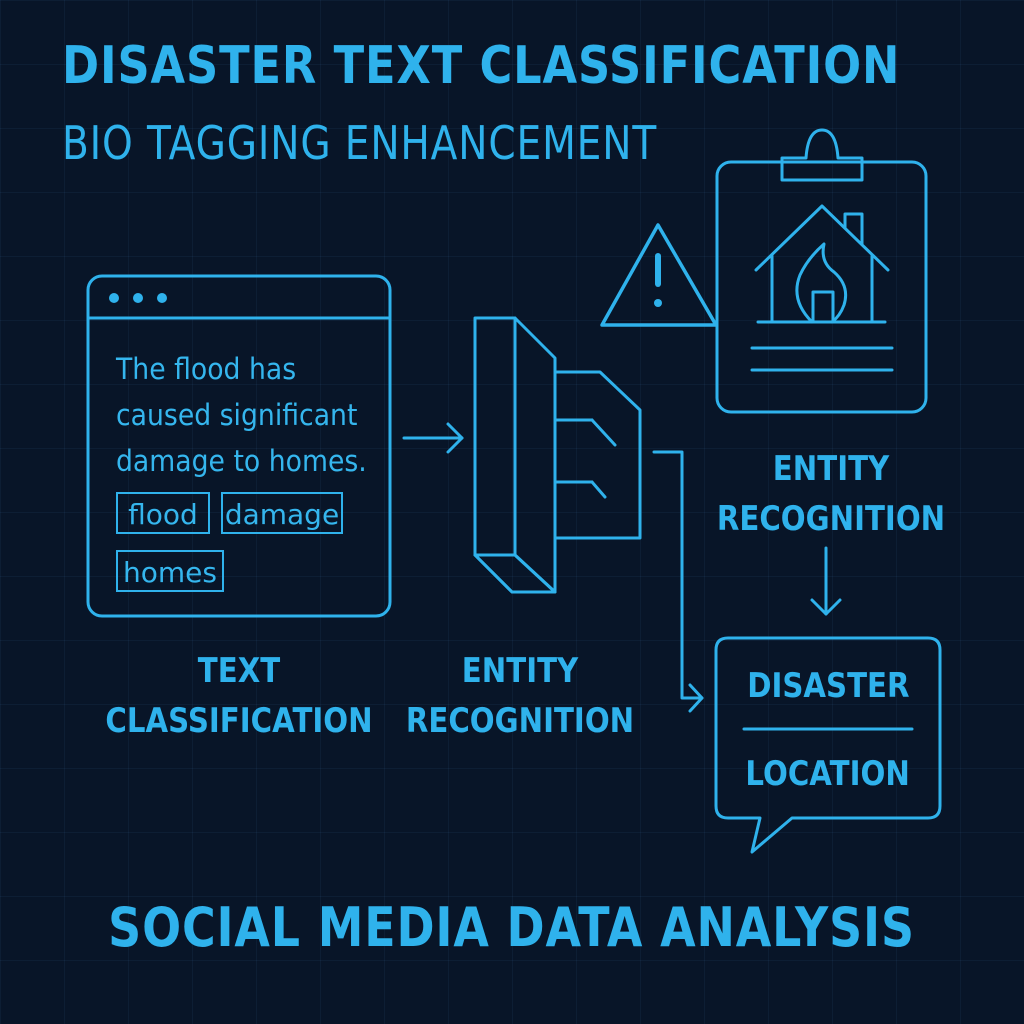 The image size is (1024, 1024). What do you see at coordinates (360, 143) in the screenshot?
I see `page-subtitle: BIO TAGGING ENHANCEMENT` at bounding box center [360, 143].